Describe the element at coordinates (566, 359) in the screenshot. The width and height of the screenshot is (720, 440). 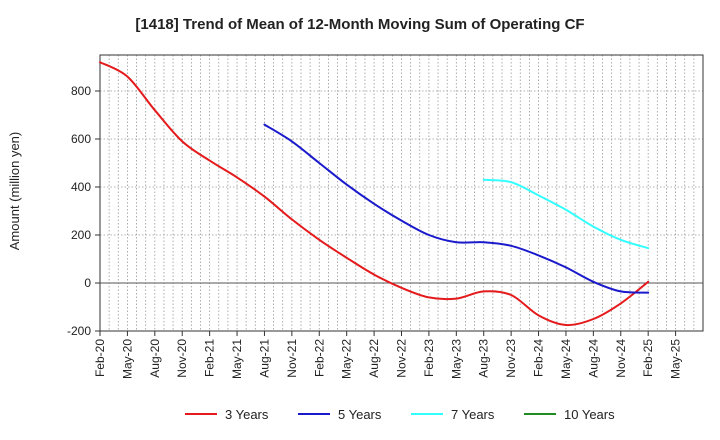
I see `x-tick-label: May-24` at that location.